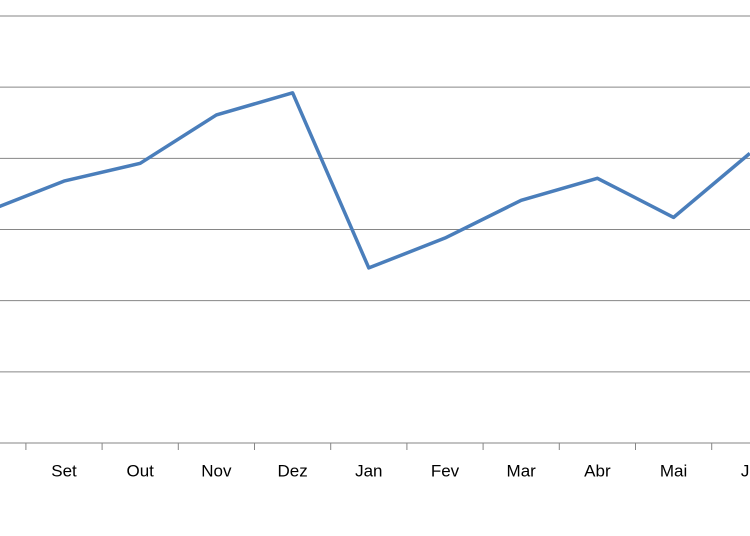 This screenshot has height=536, width=750. I want to click on x-tick-label: Fev, so click(445, 470).